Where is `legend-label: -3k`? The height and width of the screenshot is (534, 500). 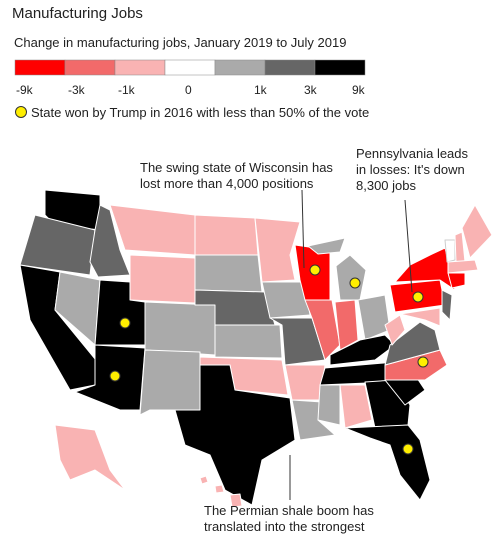
legend-label: -3k is located at coordinates (77, 90).